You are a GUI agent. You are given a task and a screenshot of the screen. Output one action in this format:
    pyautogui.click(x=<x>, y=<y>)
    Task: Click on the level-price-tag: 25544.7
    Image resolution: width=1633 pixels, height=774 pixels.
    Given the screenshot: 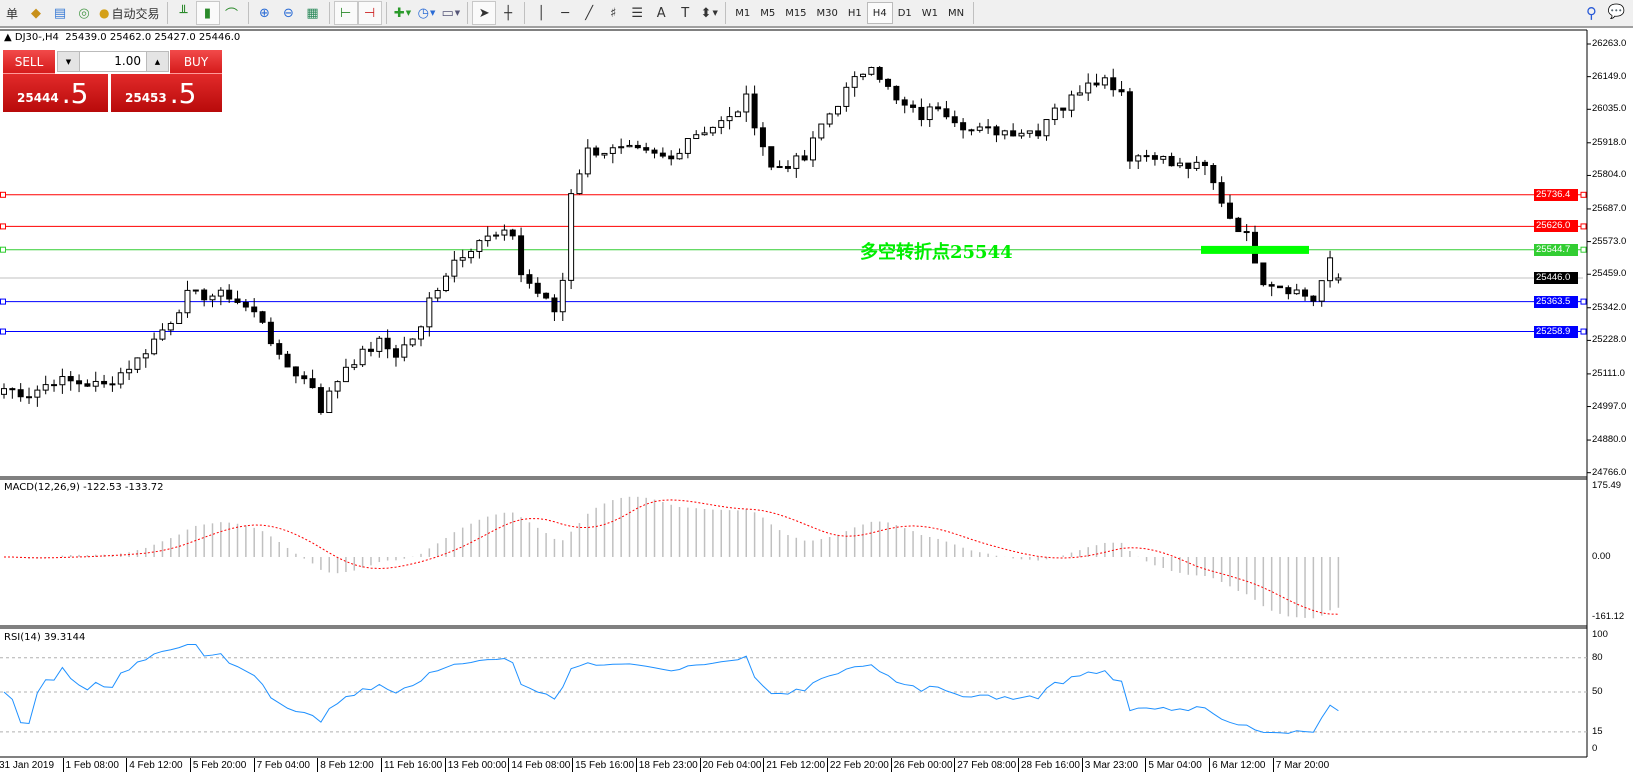 What is the action you would take?
    pyautogui.click(x=1556, y=249)
    